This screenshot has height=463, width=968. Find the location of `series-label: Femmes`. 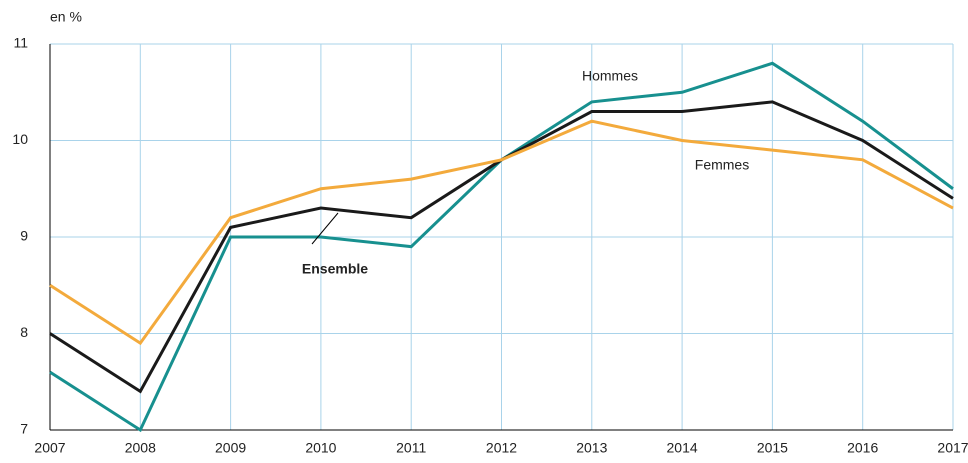

series-label: Femmes is located at coordinates (722, 165).